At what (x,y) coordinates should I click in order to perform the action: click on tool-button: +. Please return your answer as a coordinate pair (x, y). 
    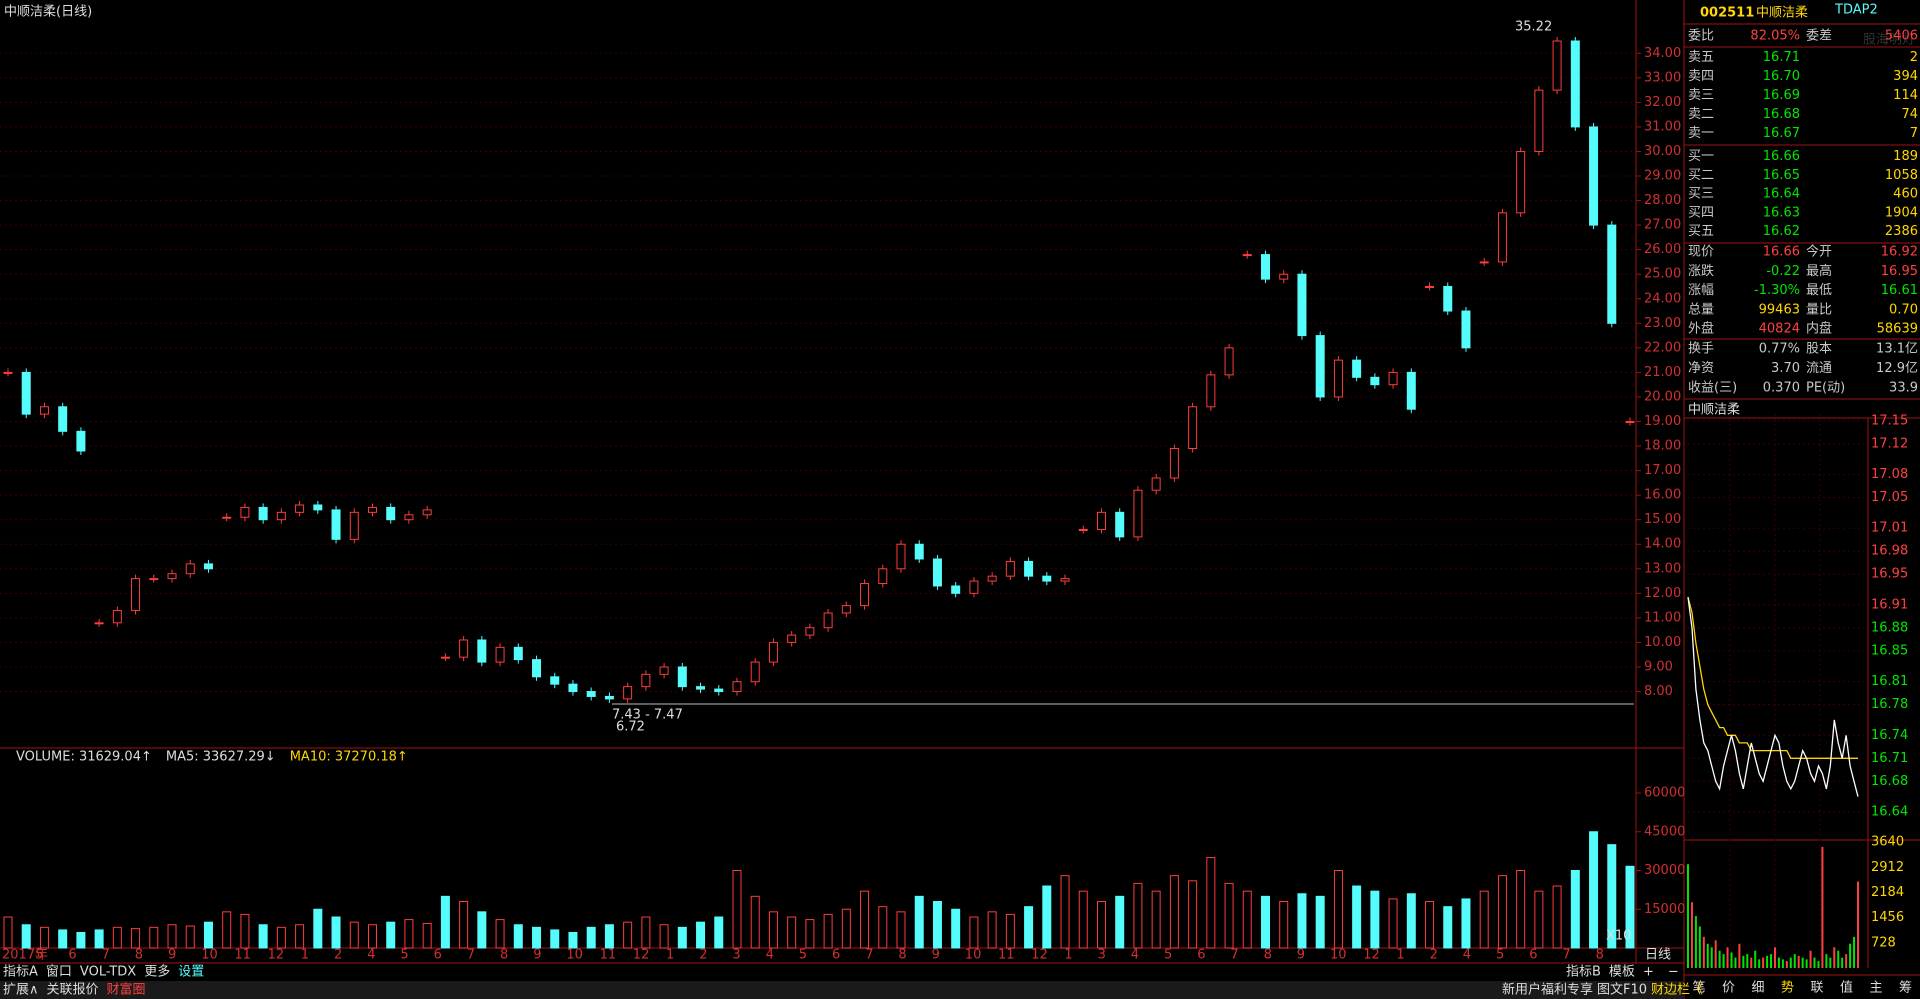
    Looking at the image, I should click on (1648, 972).